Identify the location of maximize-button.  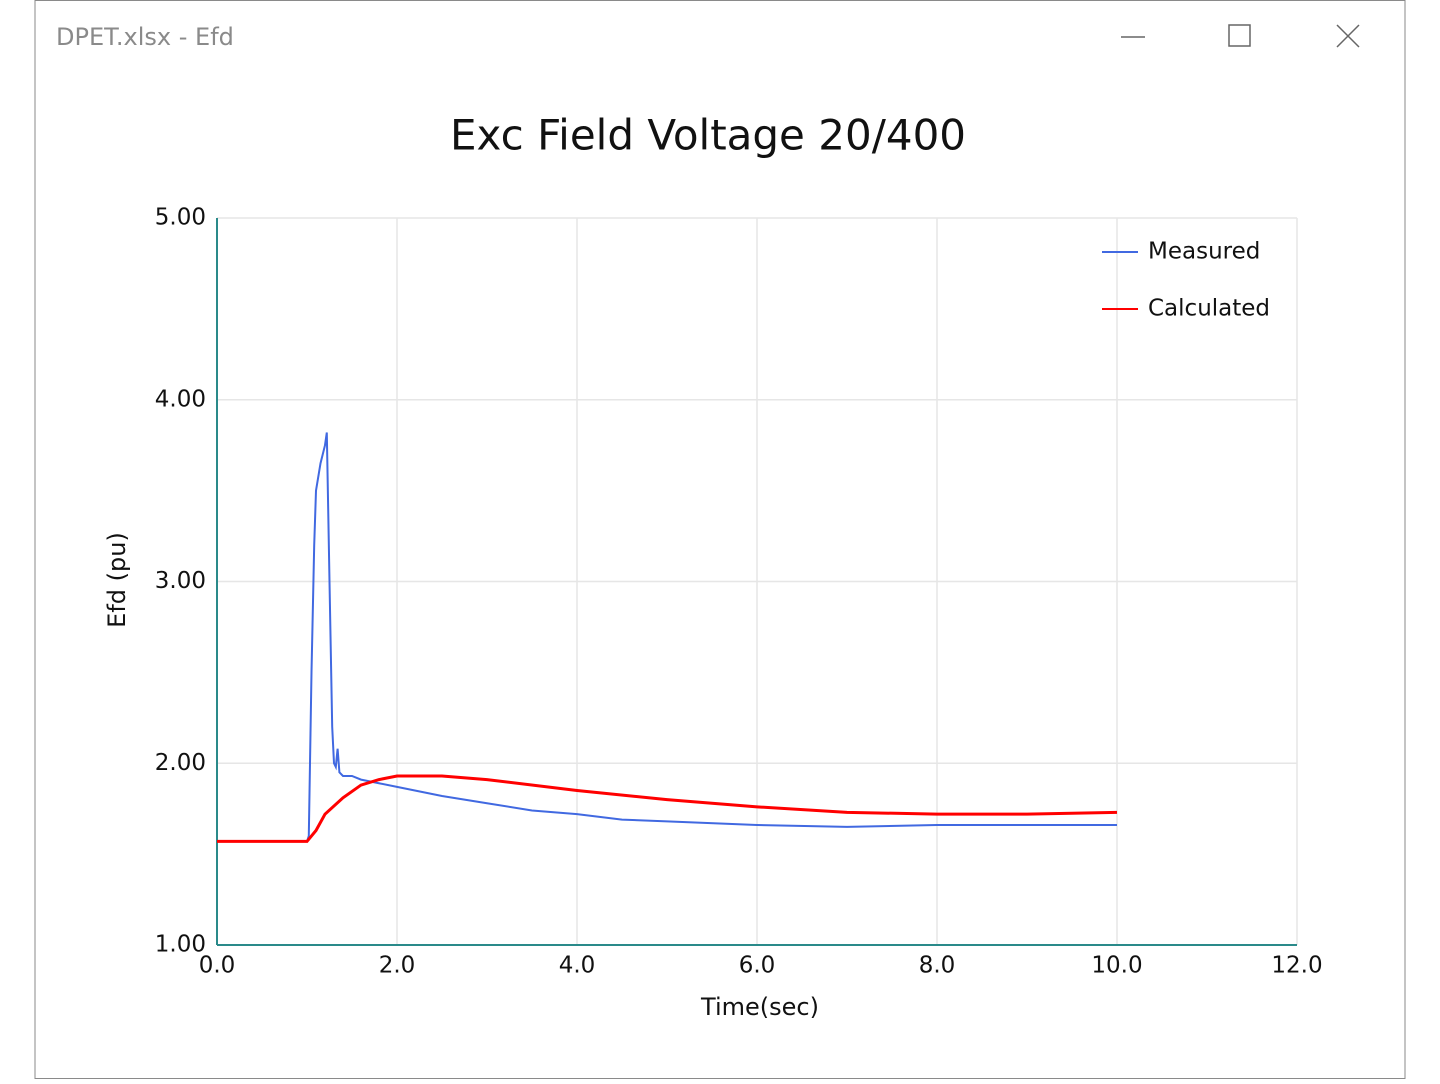
(1239, 35).